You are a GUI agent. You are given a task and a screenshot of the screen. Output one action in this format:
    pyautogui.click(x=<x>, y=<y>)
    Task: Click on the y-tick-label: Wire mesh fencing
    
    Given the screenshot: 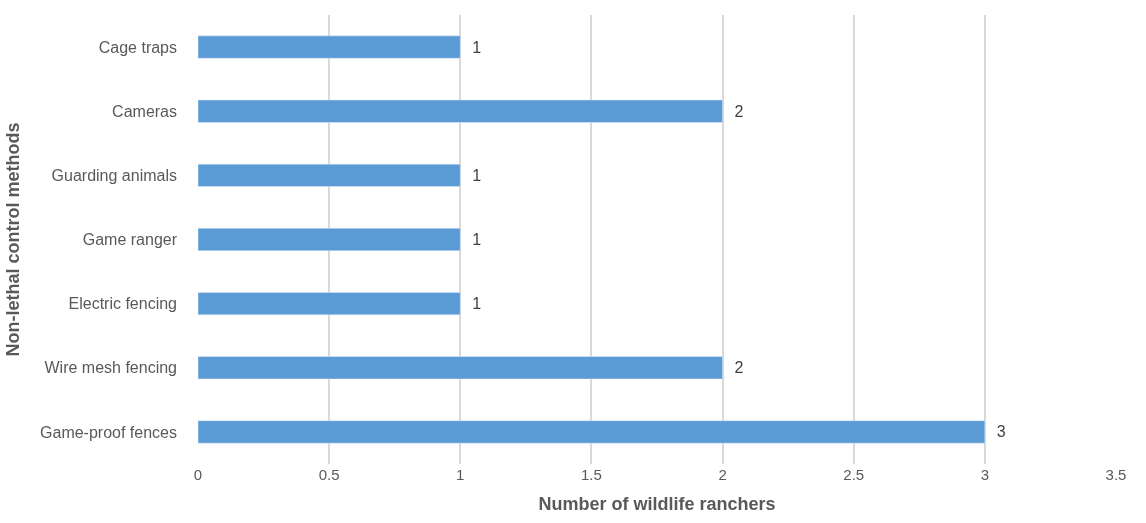 What is the action you would take?
    pyautogui.click(x=110, y=368)
    